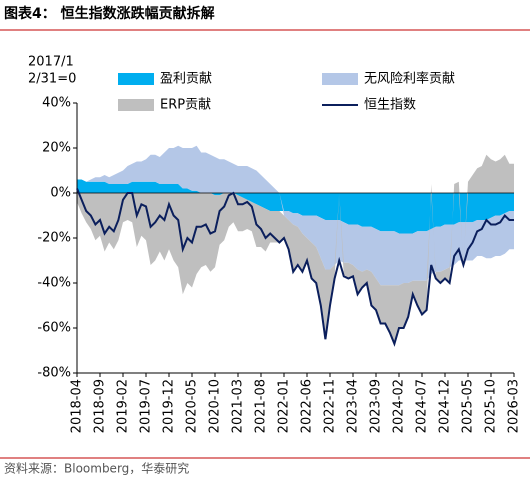 The height and width of the screenshot is (481, 530). Describe the element at coordinates (330, 406) in the screenshot. I see `x-tick-label: 2022-11` at that location.